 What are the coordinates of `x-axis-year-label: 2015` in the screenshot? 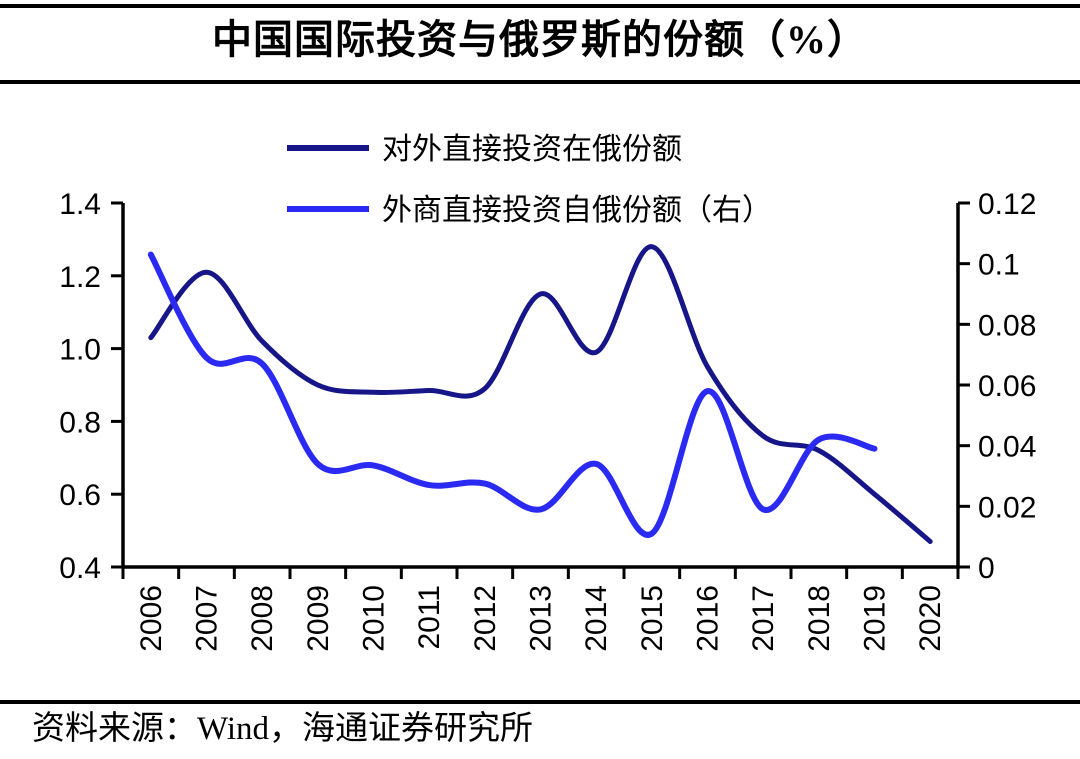 It's located at (652, 618).